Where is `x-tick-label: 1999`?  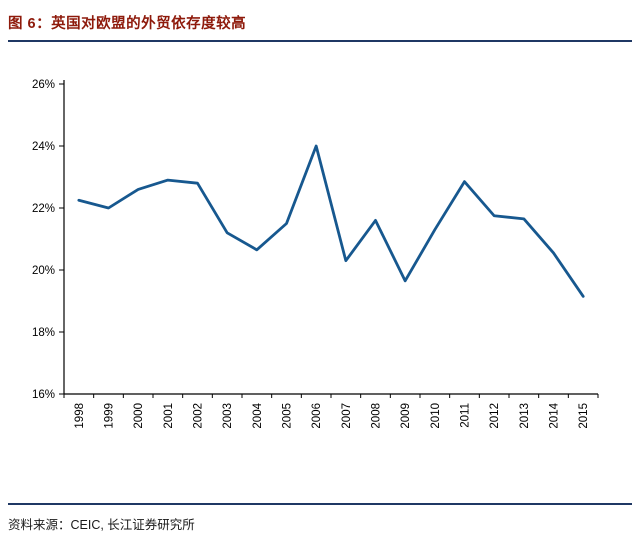 x-tick-label: 1999 is located at coordinates (110, 416).